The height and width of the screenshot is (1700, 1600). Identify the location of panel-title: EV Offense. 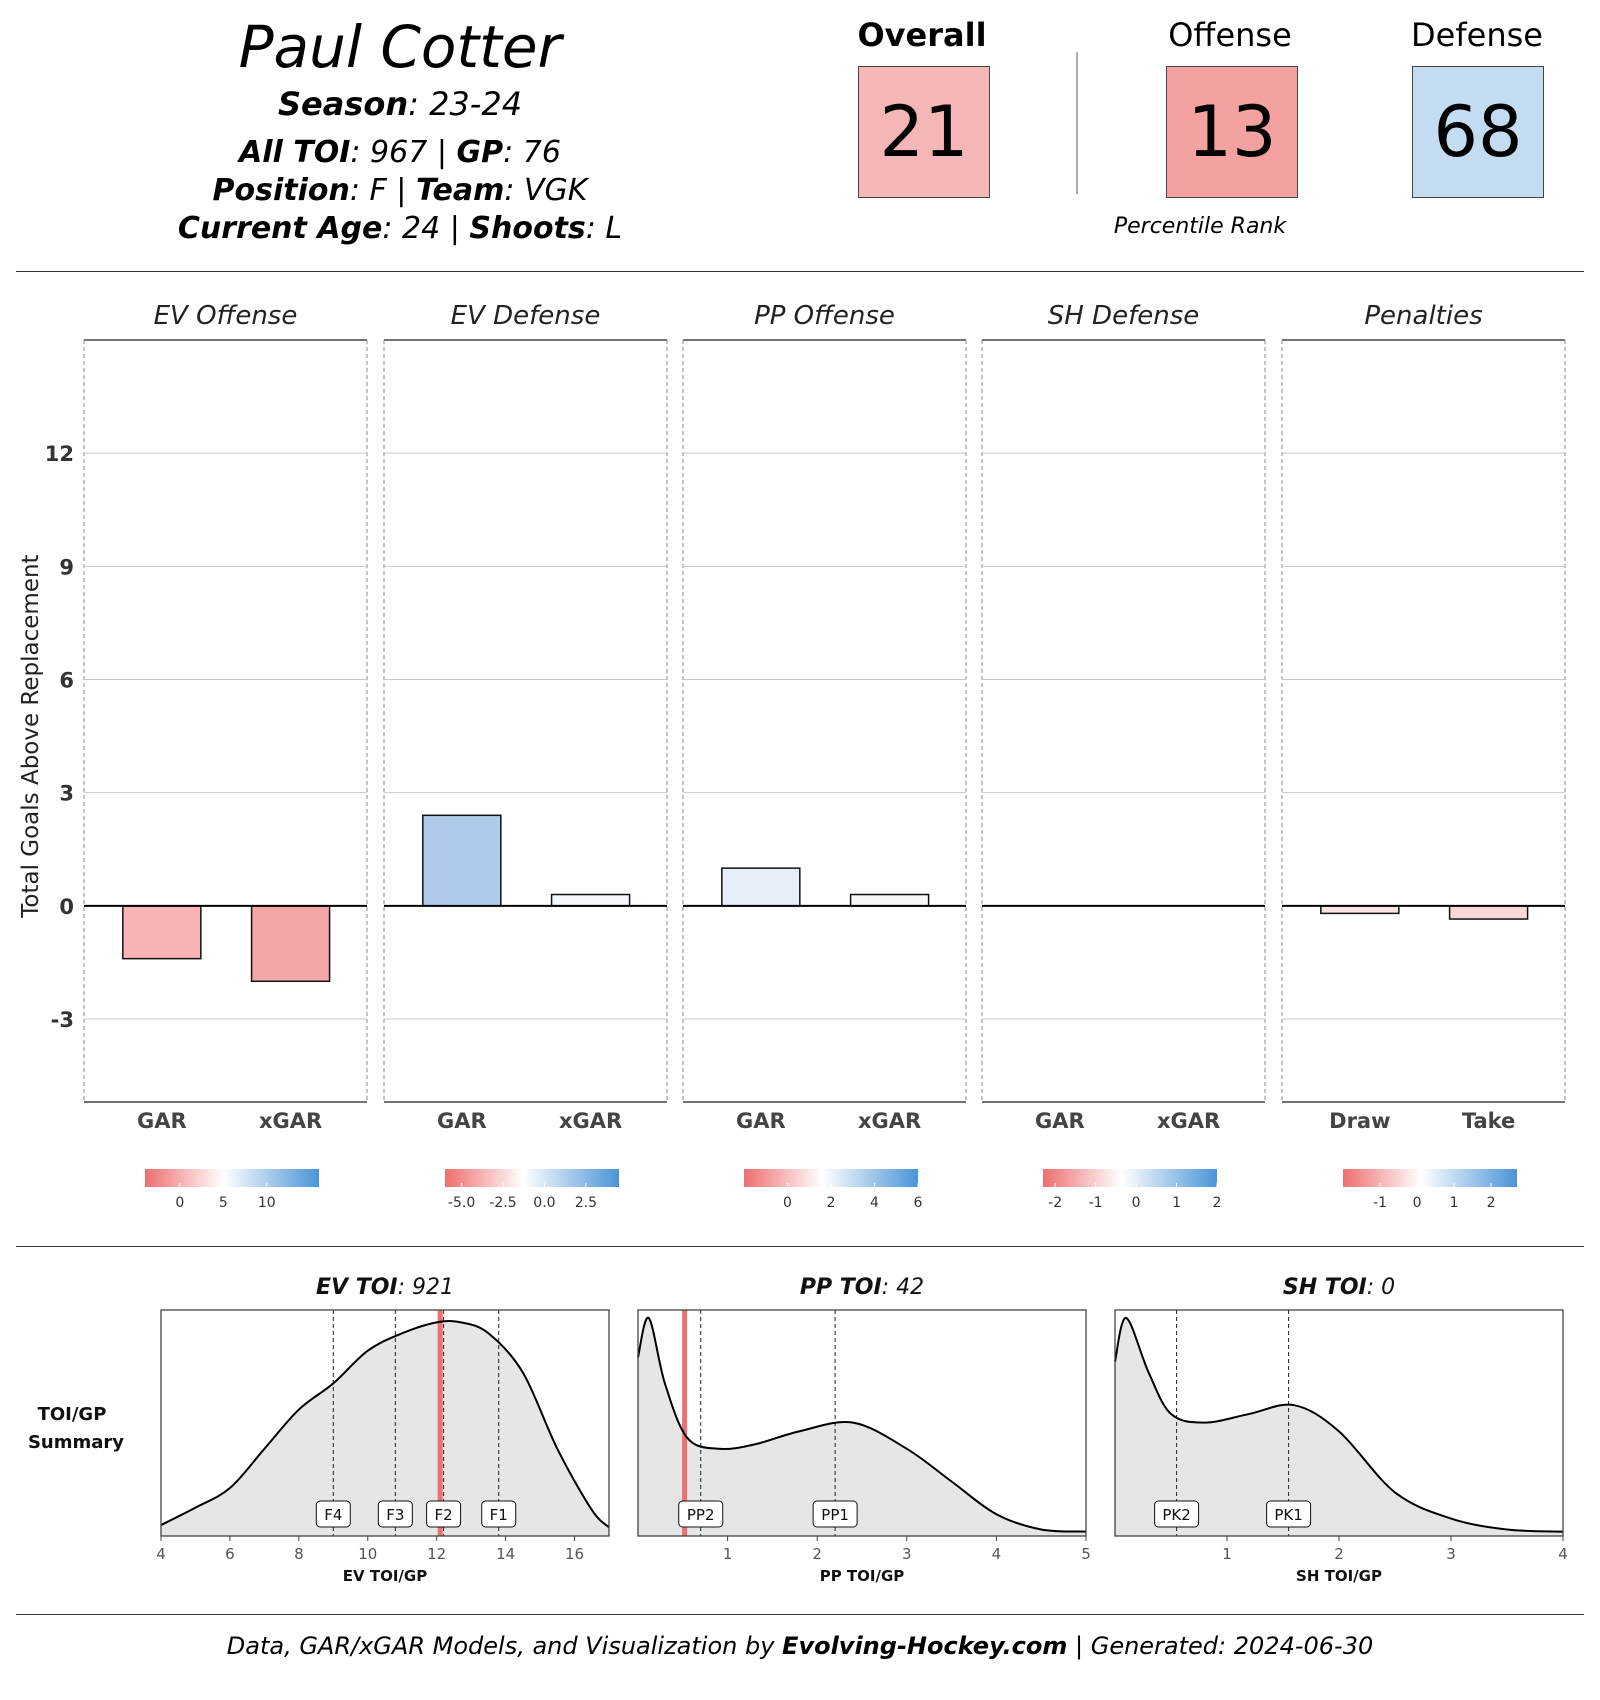
(226, 316).